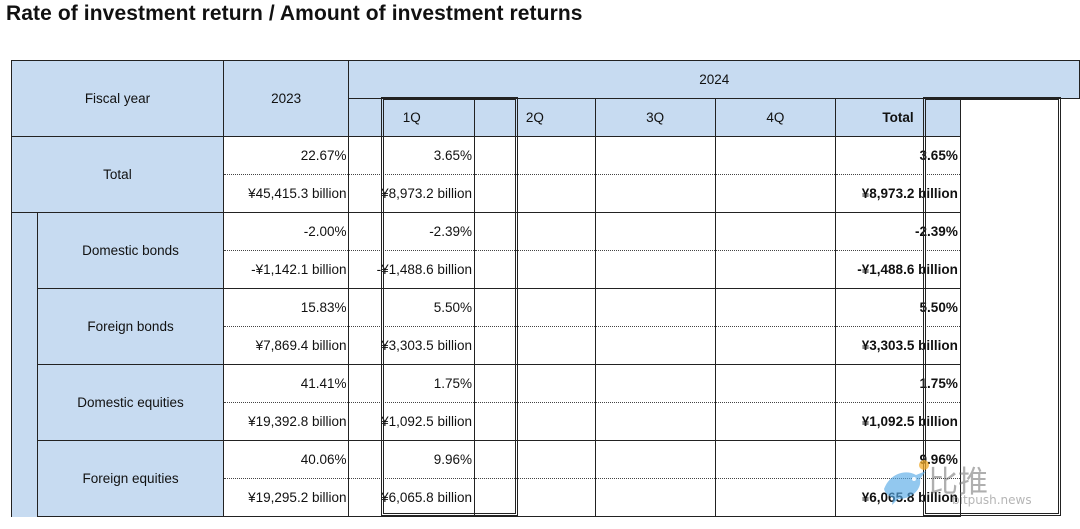  I want to click on table-row: Foreign equities 40.06% 9.96% 9.96%, so click(546, 478).